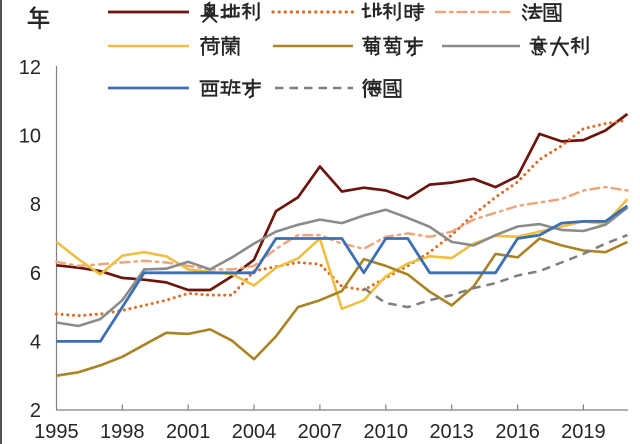 This screenshot has height=444, width=640. I want to click on svg-text: 1998, so click(122, 432).